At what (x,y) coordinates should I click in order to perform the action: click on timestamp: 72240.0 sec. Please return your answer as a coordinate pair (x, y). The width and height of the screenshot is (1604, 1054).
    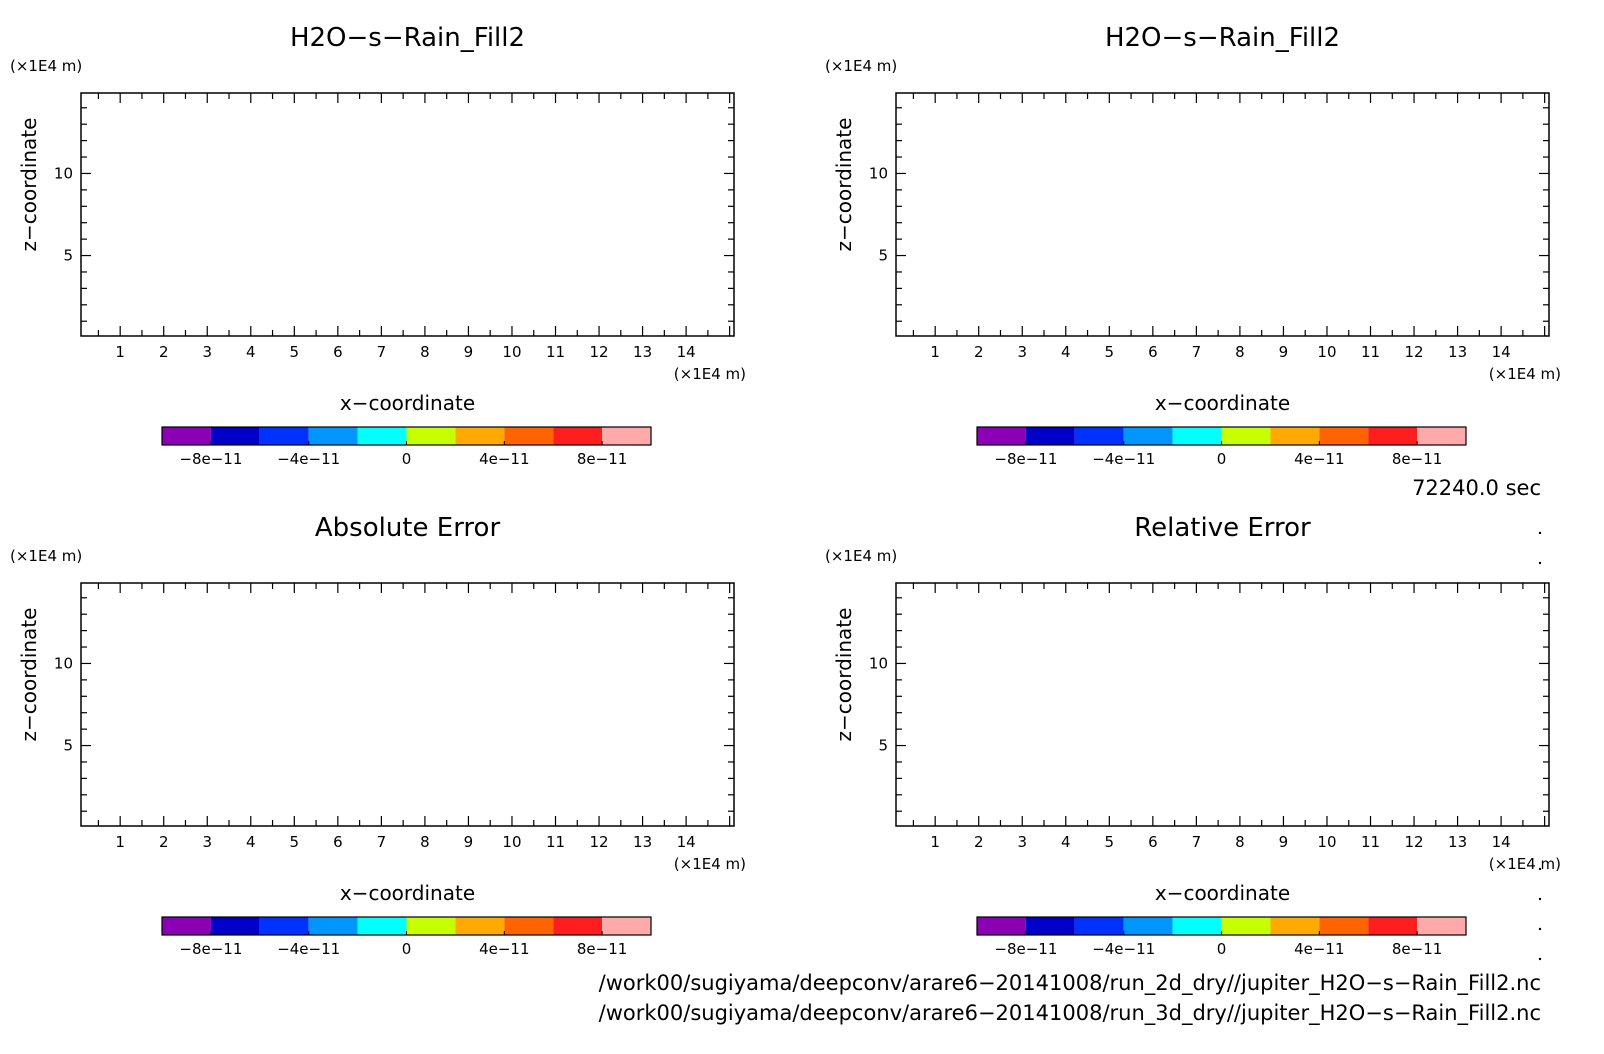
    Looking at the image, I should click on (1476, 488).